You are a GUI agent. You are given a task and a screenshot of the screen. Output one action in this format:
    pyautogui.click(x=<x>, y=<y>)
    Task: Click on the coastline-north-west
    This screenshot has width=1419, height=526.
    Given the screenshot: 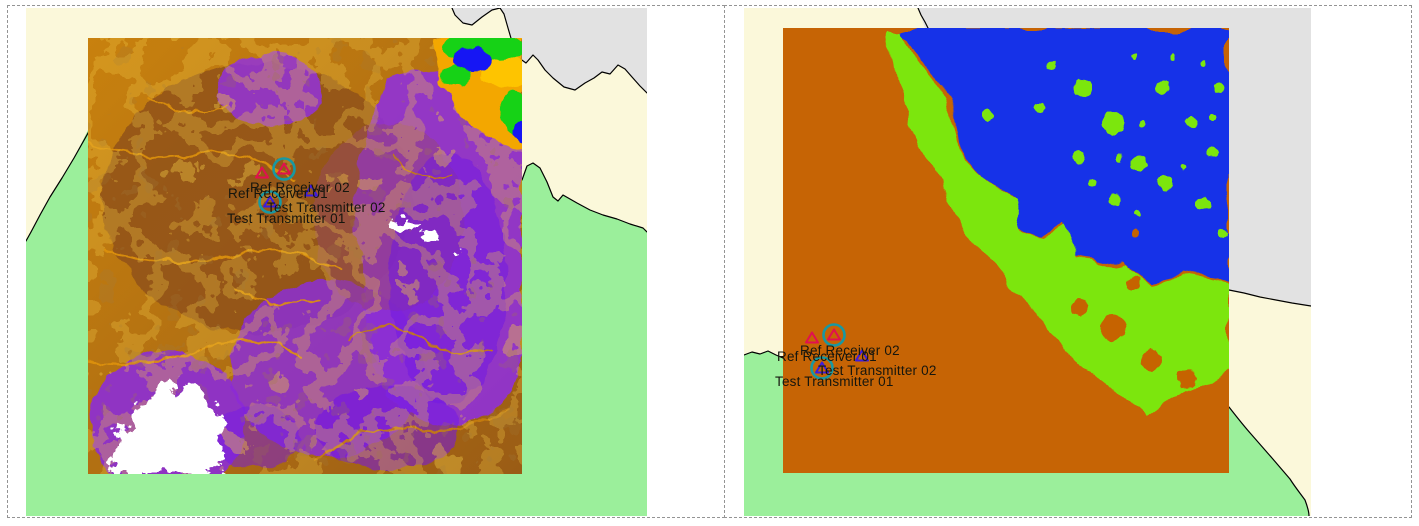 What is the action you would take?
    pyautogui.click(x=923, y=18)
    